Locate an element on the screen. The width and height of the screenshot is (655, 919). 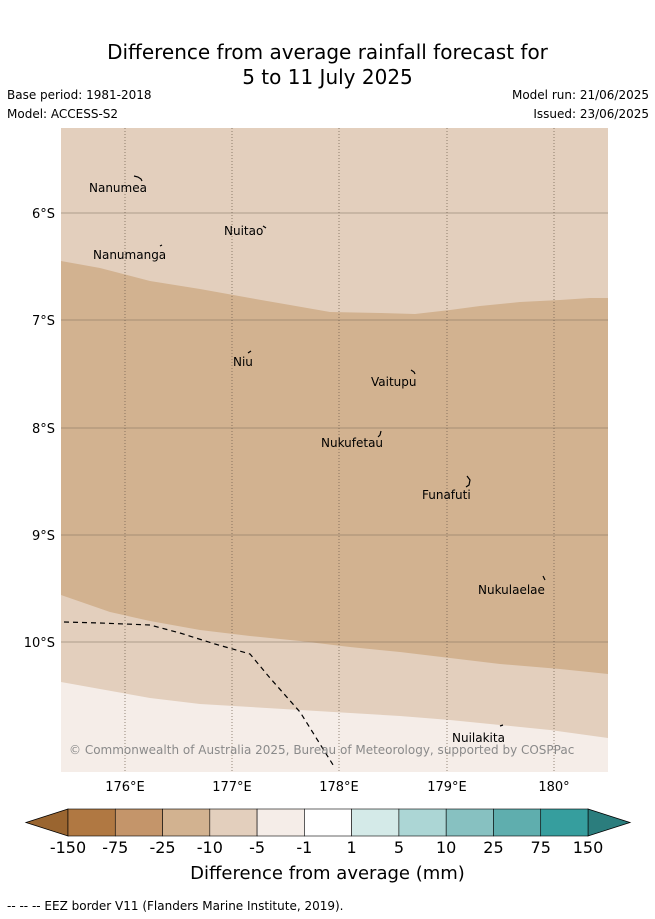
island-label-funafuti: Funafuti is located at coordinates (446, 495).